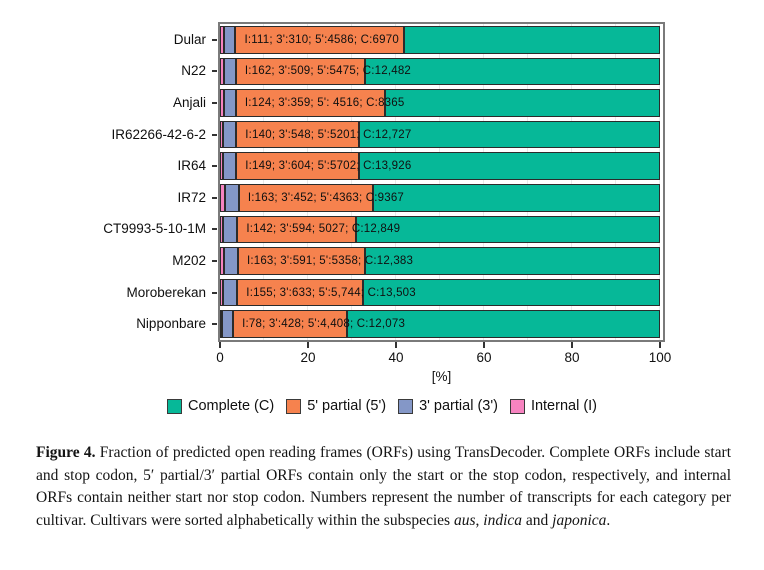 Image resolution: width=764 pixels, height=570 pixels. What do you see at coordinates (328, 166) in the screenshot?
I see `bar-value-label: I:149; 3':604; 5':5702; C:13,926` at bounding box center [328, 166].